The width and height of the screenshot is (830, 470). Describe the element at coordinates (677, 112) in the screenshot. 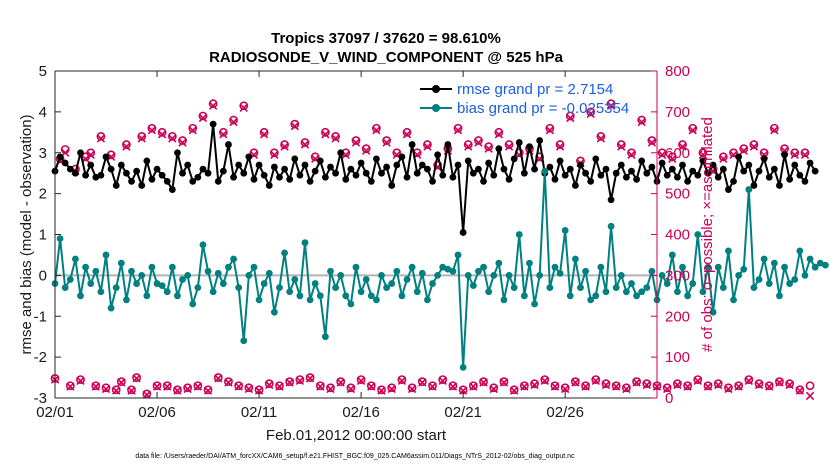

I see `y-right-tick-label: 700` at that location.